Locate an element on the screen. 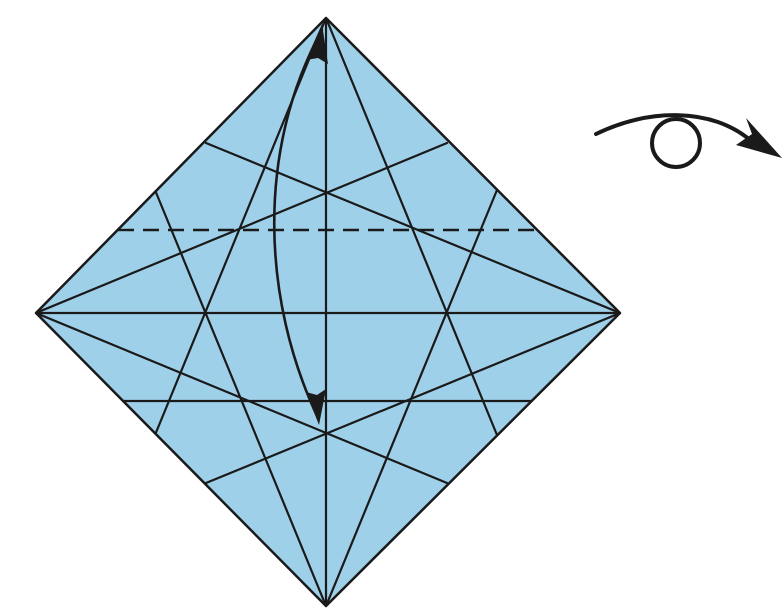 This screenshot has height=616, width=784. crease-right-fan-up is located at coordinates (412, 228).